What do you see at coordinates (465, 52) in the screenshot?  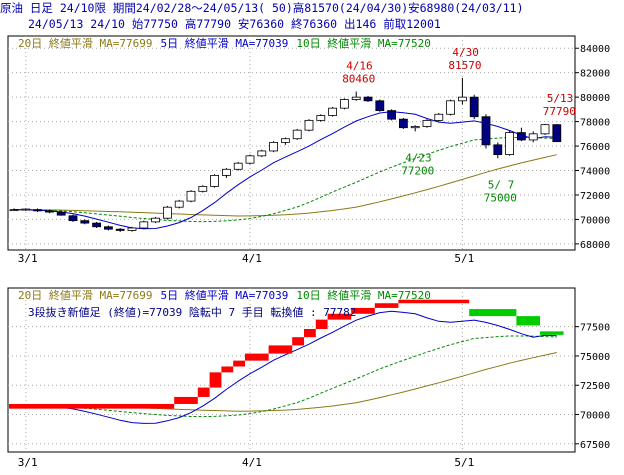 I see `annotation-date: 4/30` at bounding box center [465, 52].